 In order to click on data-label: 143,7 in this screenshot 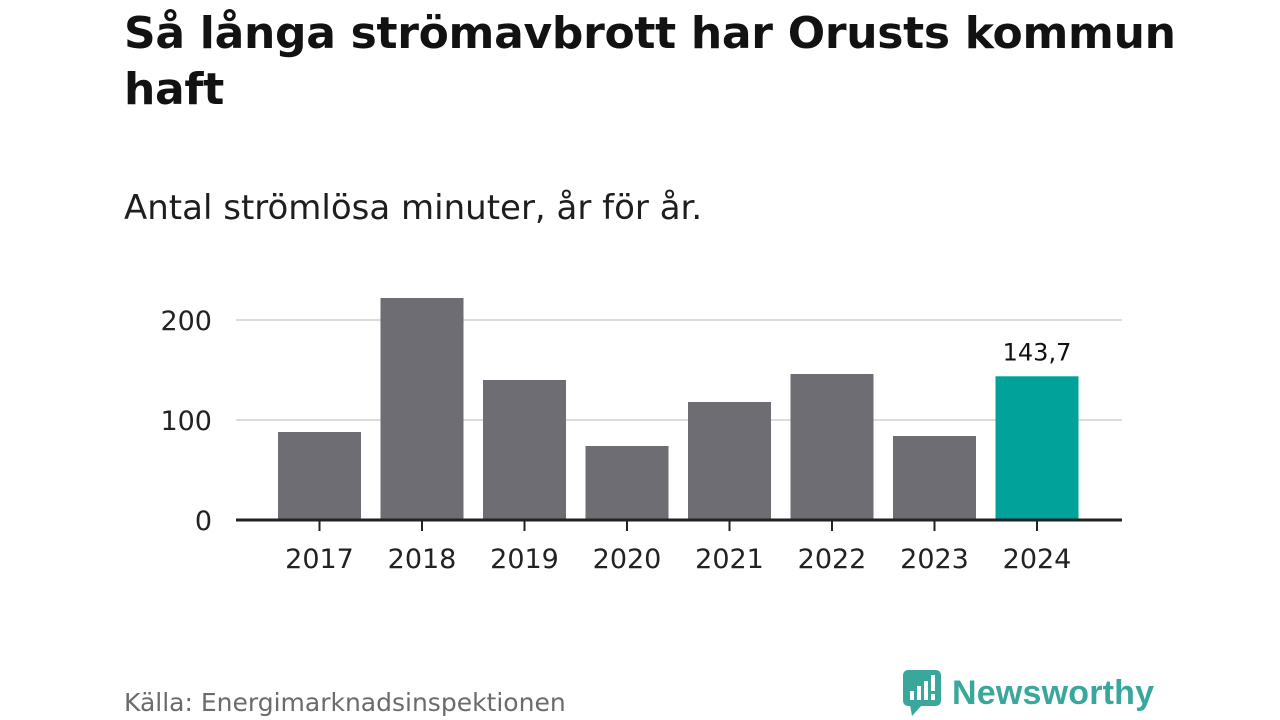, I will do `click(1037, 352)`.